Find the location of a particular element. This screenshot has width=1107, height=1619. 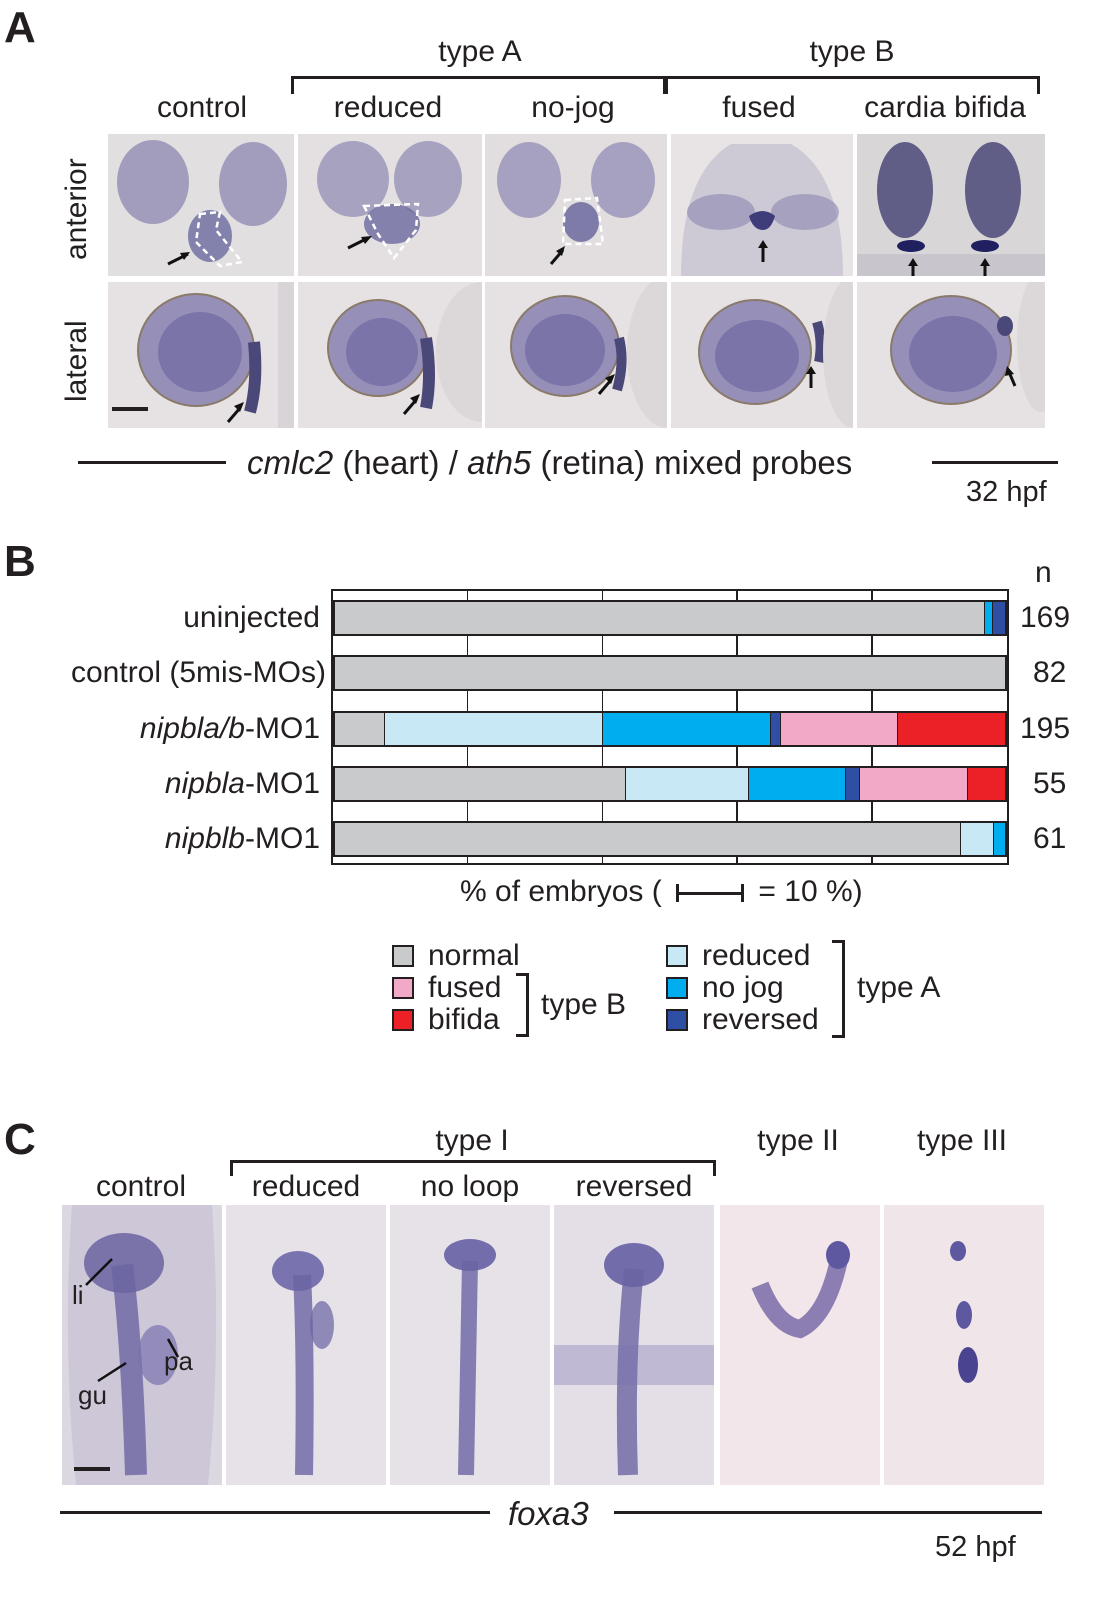

annotation-gu: gu is located at coordinates (92, 1395).